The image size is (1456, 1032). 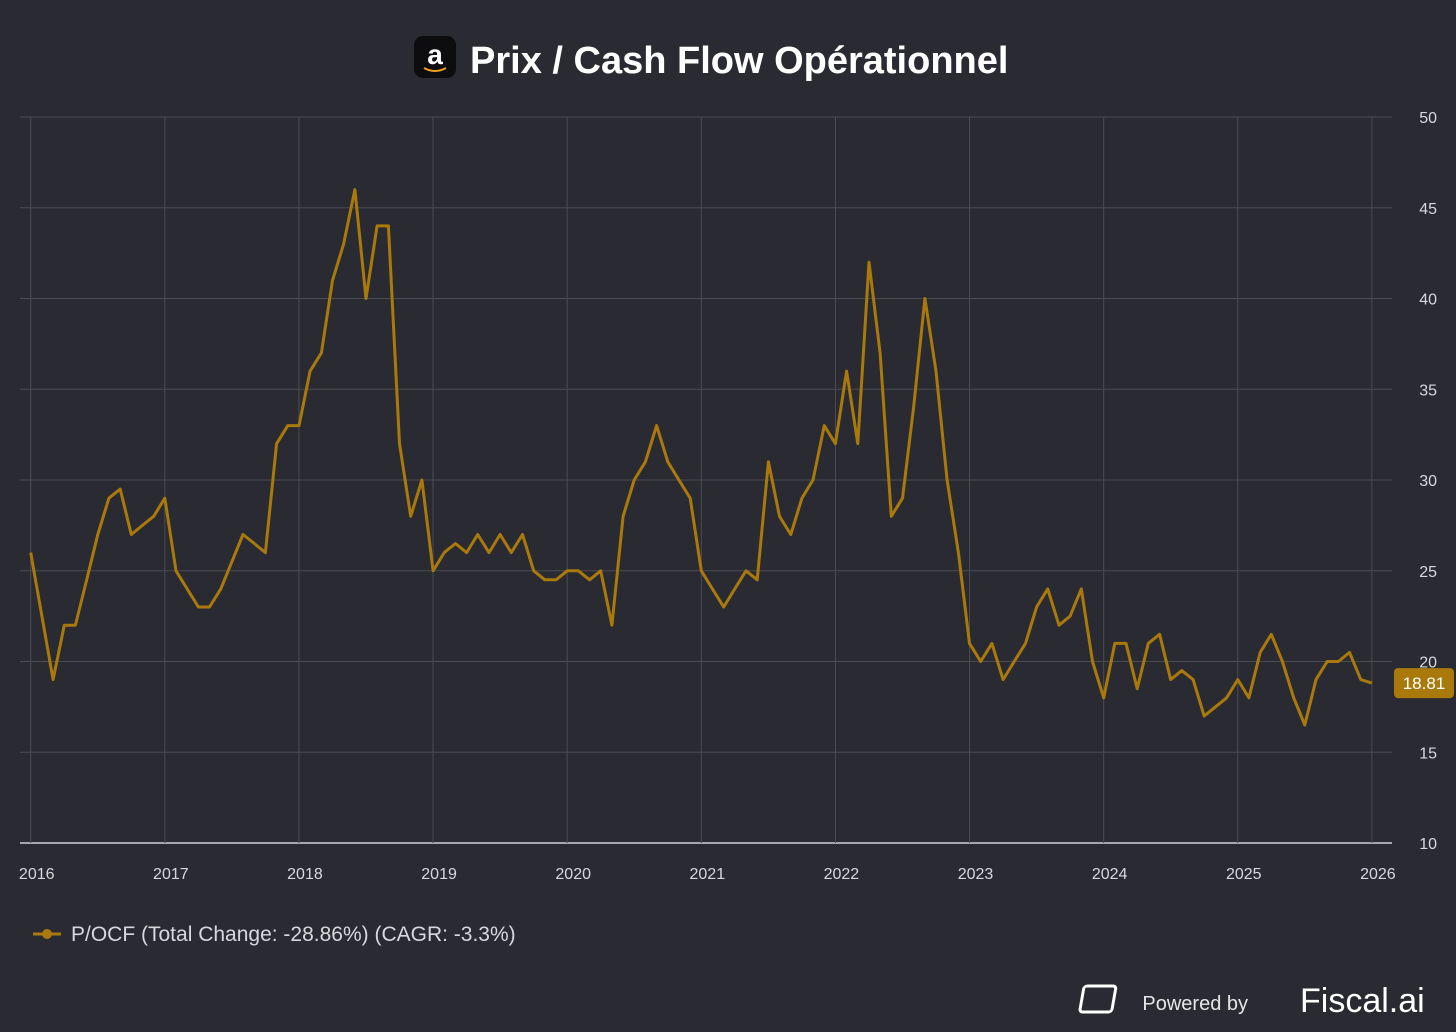 What do you see at coordinates (708, 874) in the screenshot?
I see `x-tick-label: 2021` at bounding box center [708, 874].